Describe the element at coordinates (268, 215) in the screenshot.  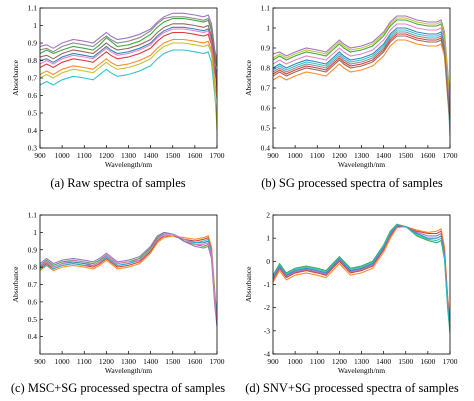
I see `y-tick-label: 2` at that location.